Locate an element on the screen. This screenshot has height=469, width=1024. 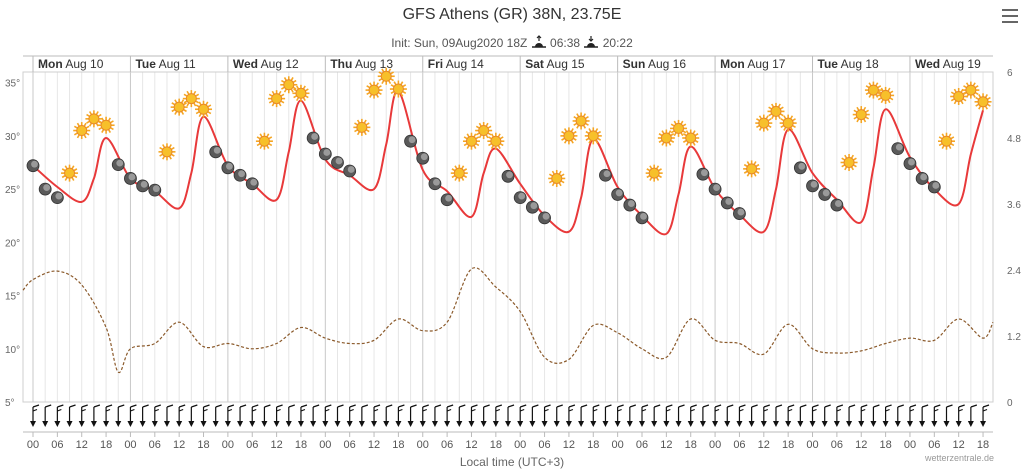
y-axis-left: 5° 10° 15° 20° 25° 30° 35° is located at coordinates (12, 244).